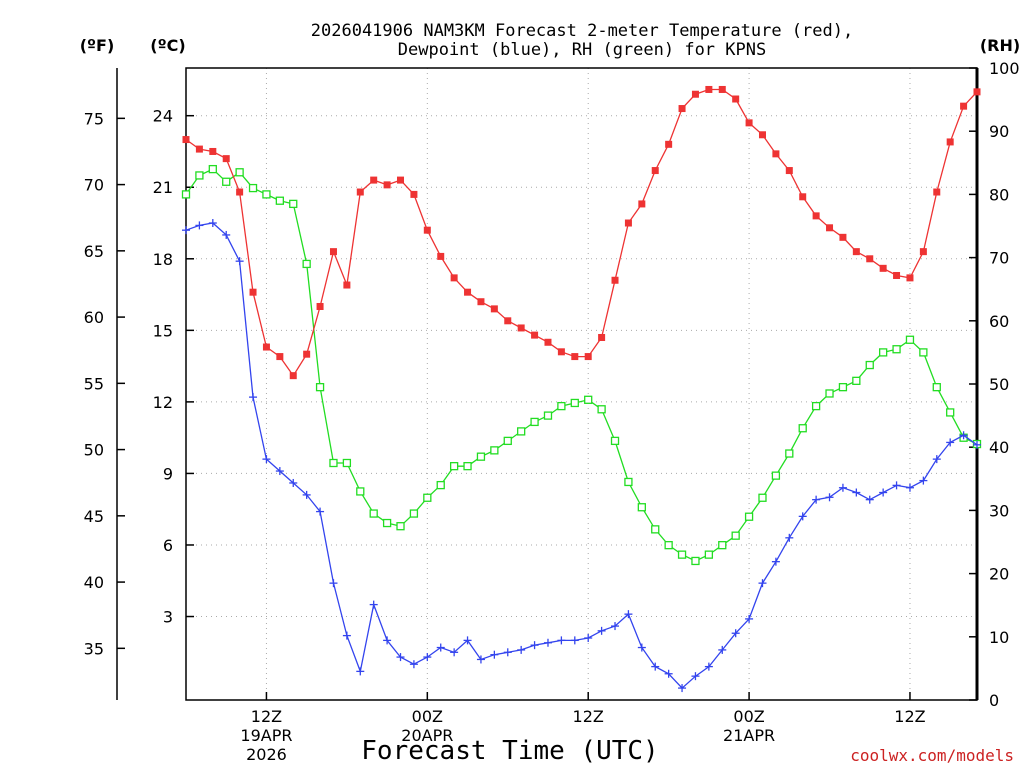 The image size is (1024, 768). I want to click on x-tick-label: 12Z, so click(266, 716).